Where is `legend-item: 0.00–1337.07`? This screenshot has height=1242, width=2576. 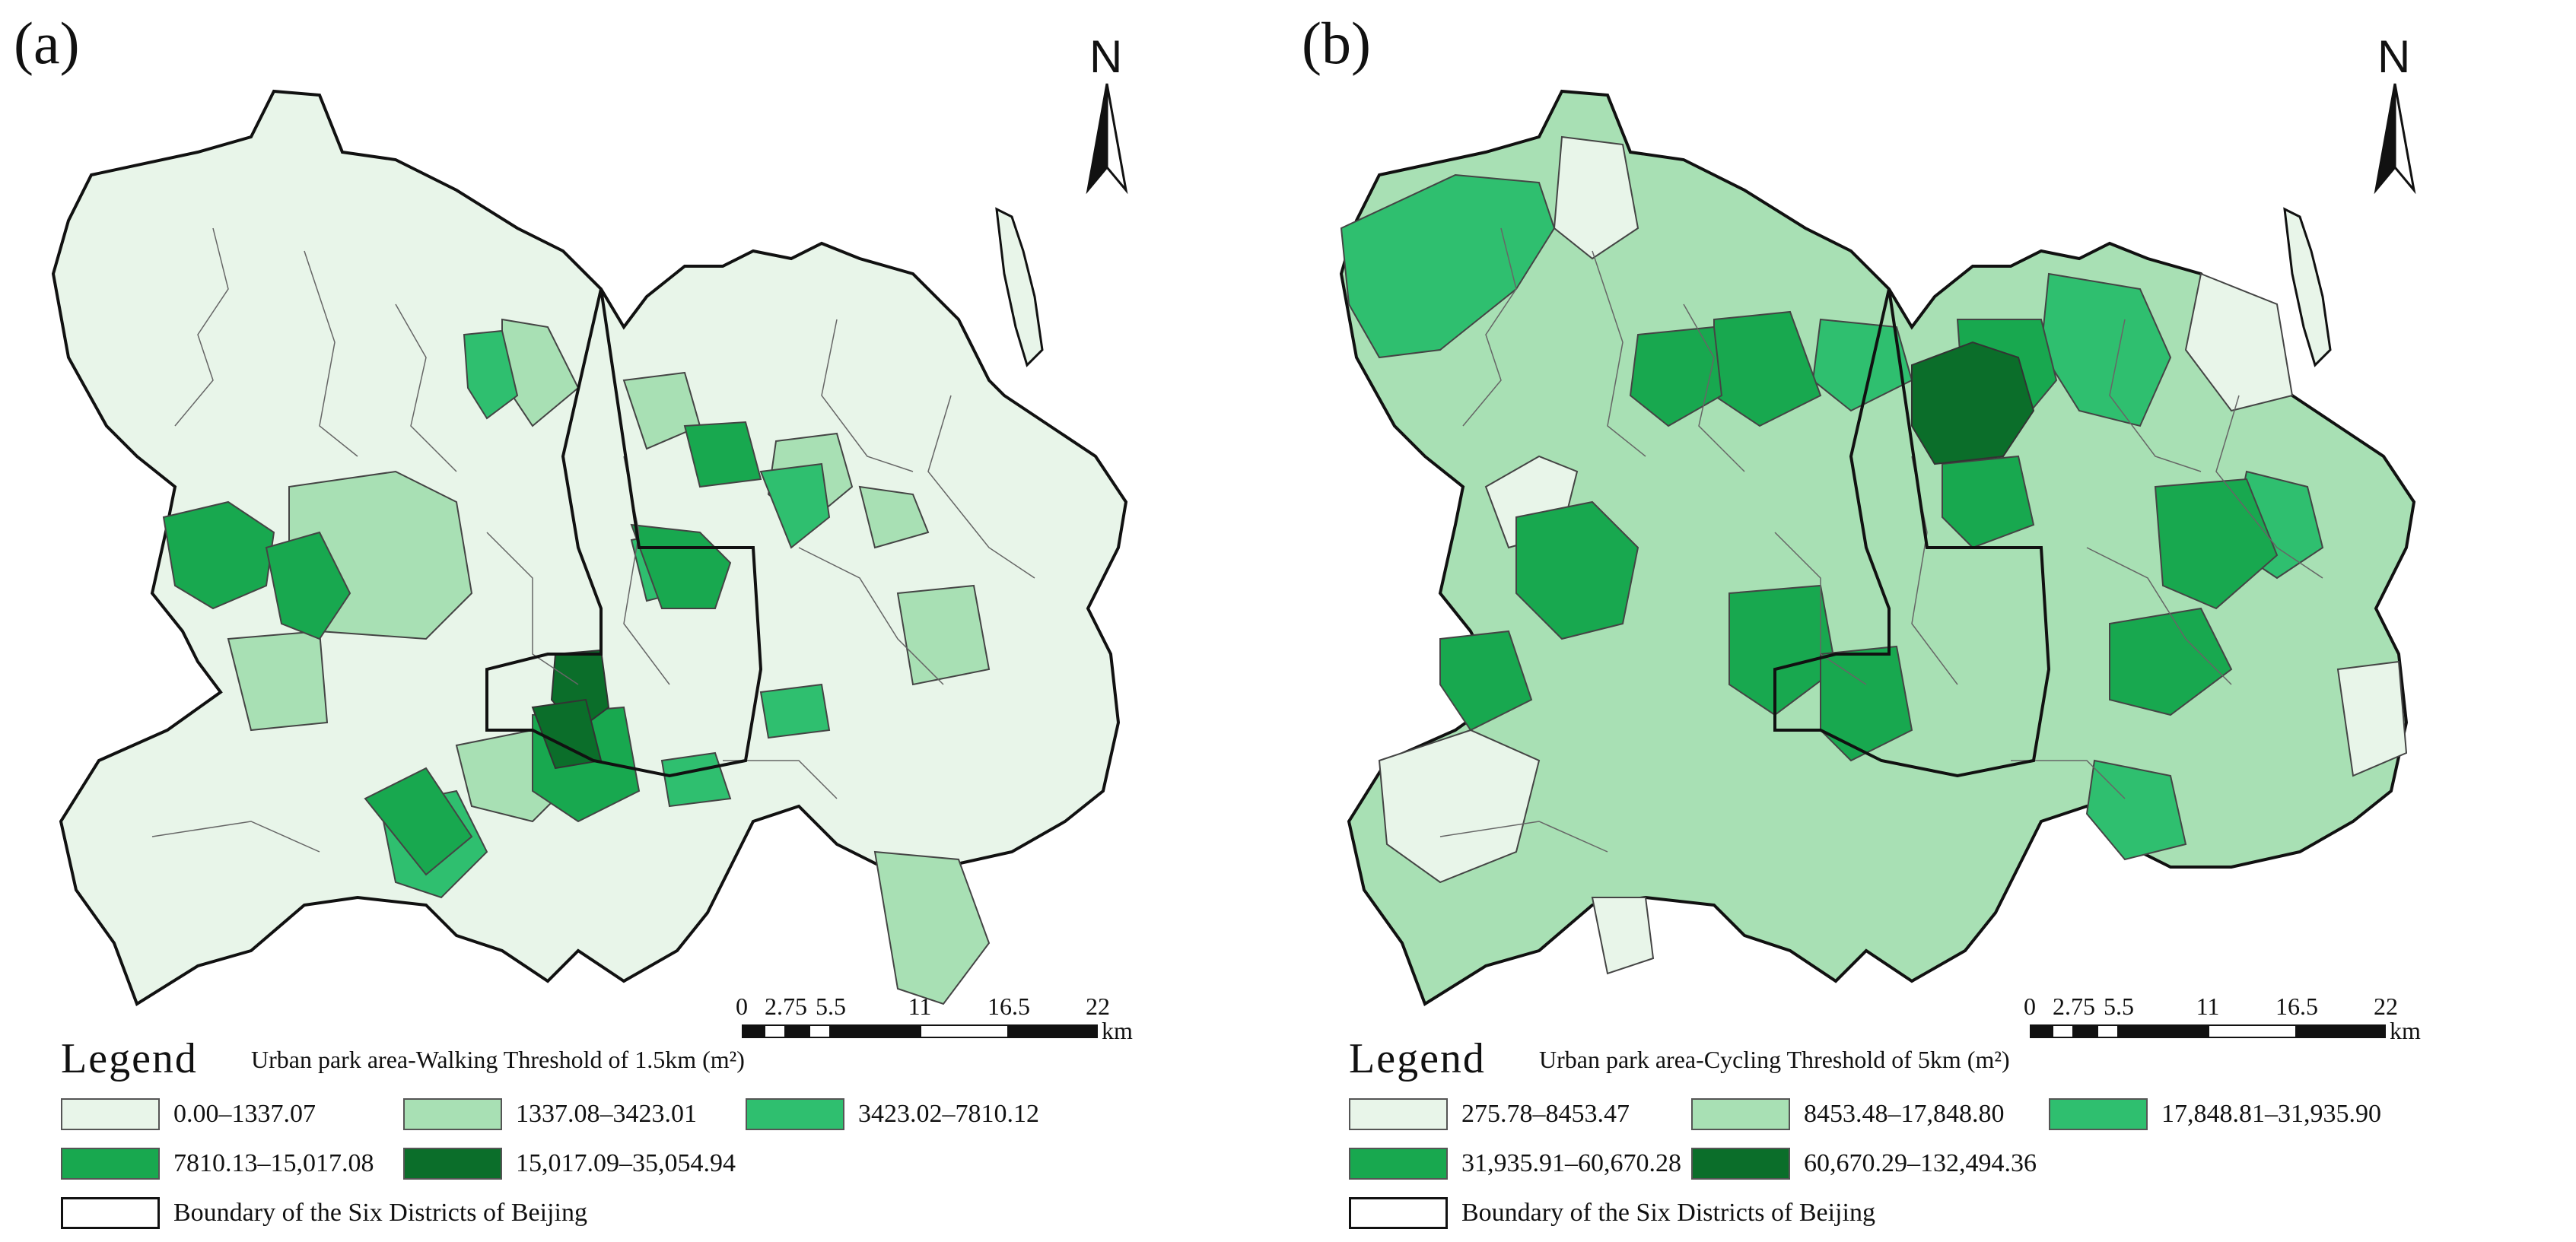
legend-item: 0.00–1337.07 is located at coordinates (188, 1114).